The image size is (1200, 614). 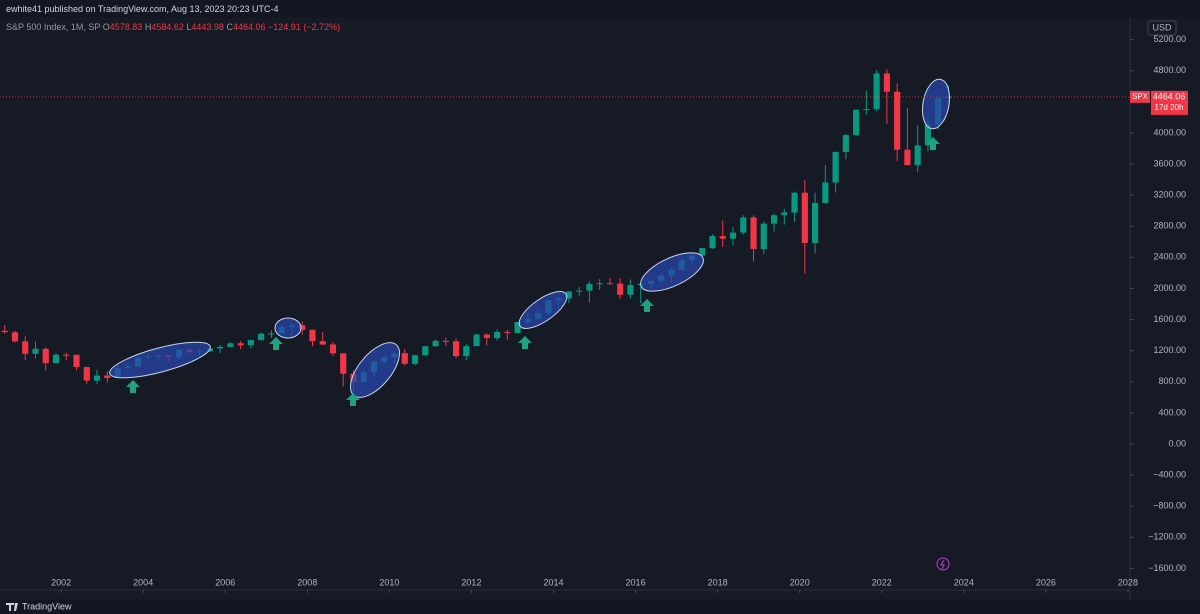 I want to click on symbol-tag-label: SPX, so click(x=1140, y=96).